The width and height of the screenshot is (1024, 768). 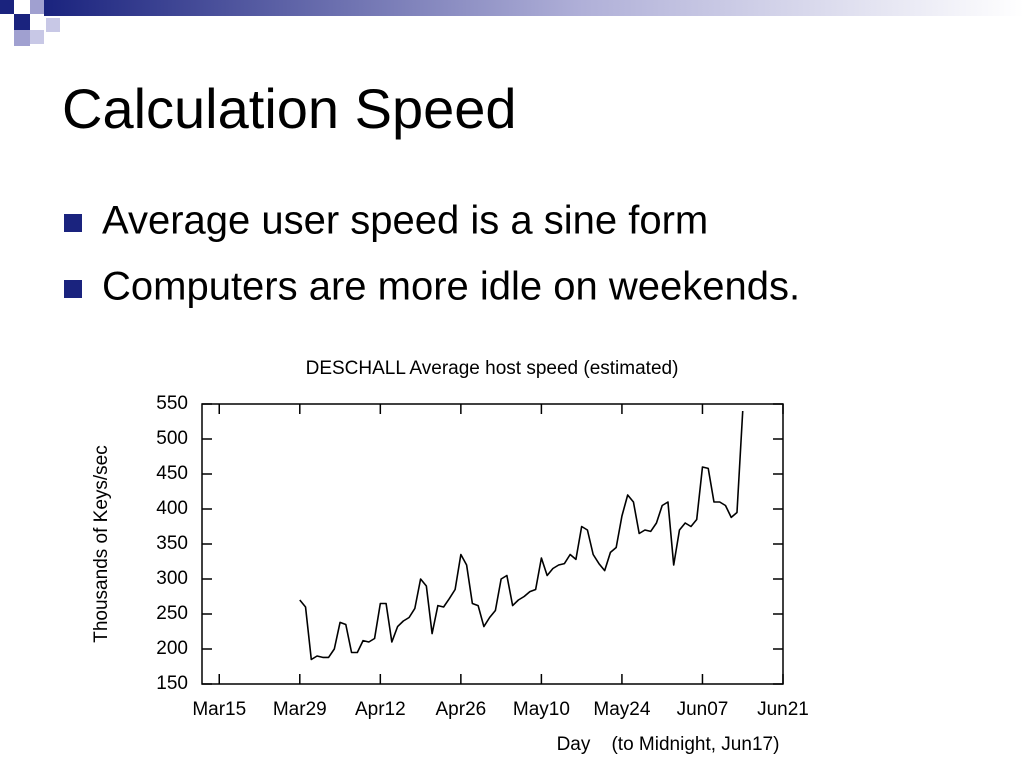 I want to click on y-axis-label: Thousands of Keys/sec, so click(x=101, y=544).